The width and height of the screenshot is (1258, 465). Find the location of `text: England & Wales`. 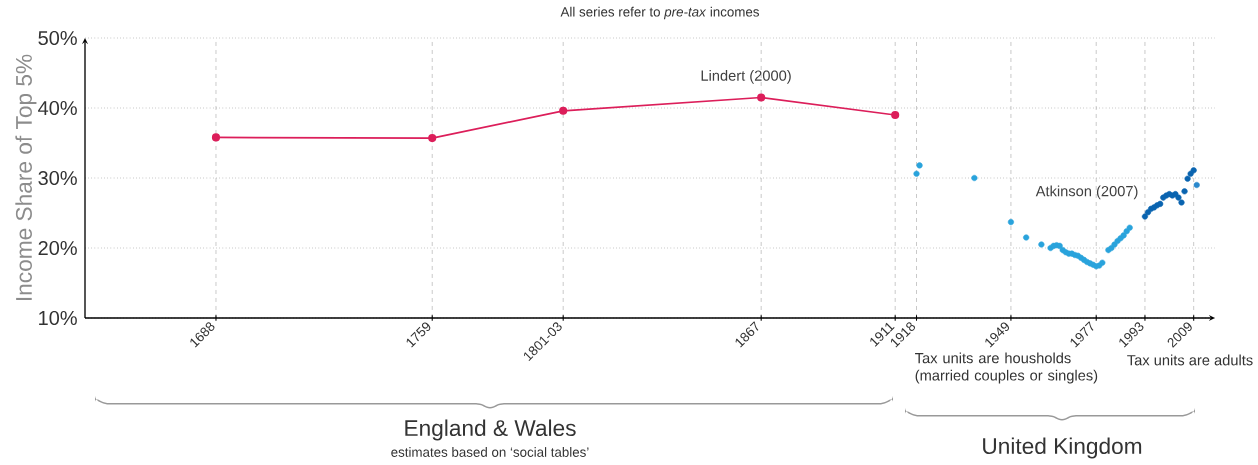

text: England & Wales is located at coordinates (490, 430).